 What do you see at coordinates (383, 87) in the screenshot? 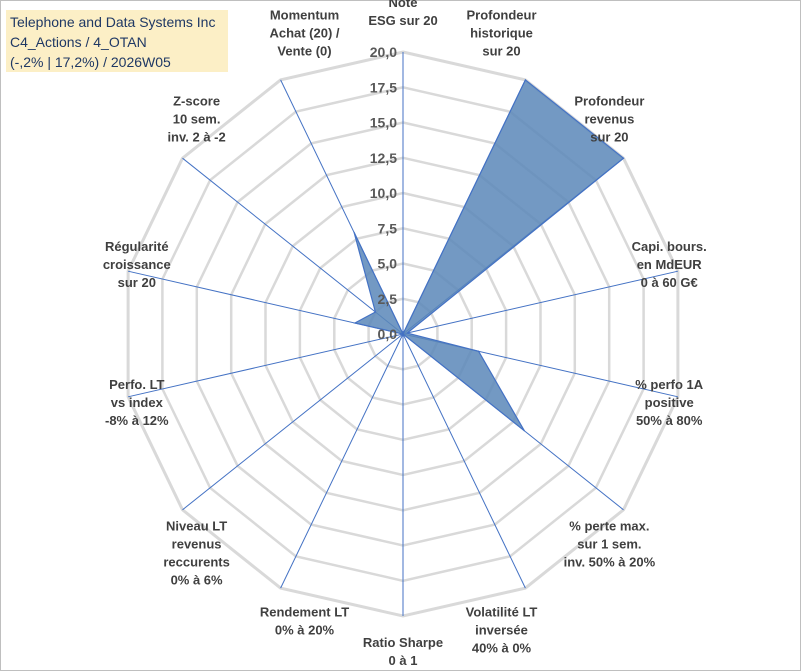
I see `tick-label-7: 17,5` at bounding box center [383, 87].